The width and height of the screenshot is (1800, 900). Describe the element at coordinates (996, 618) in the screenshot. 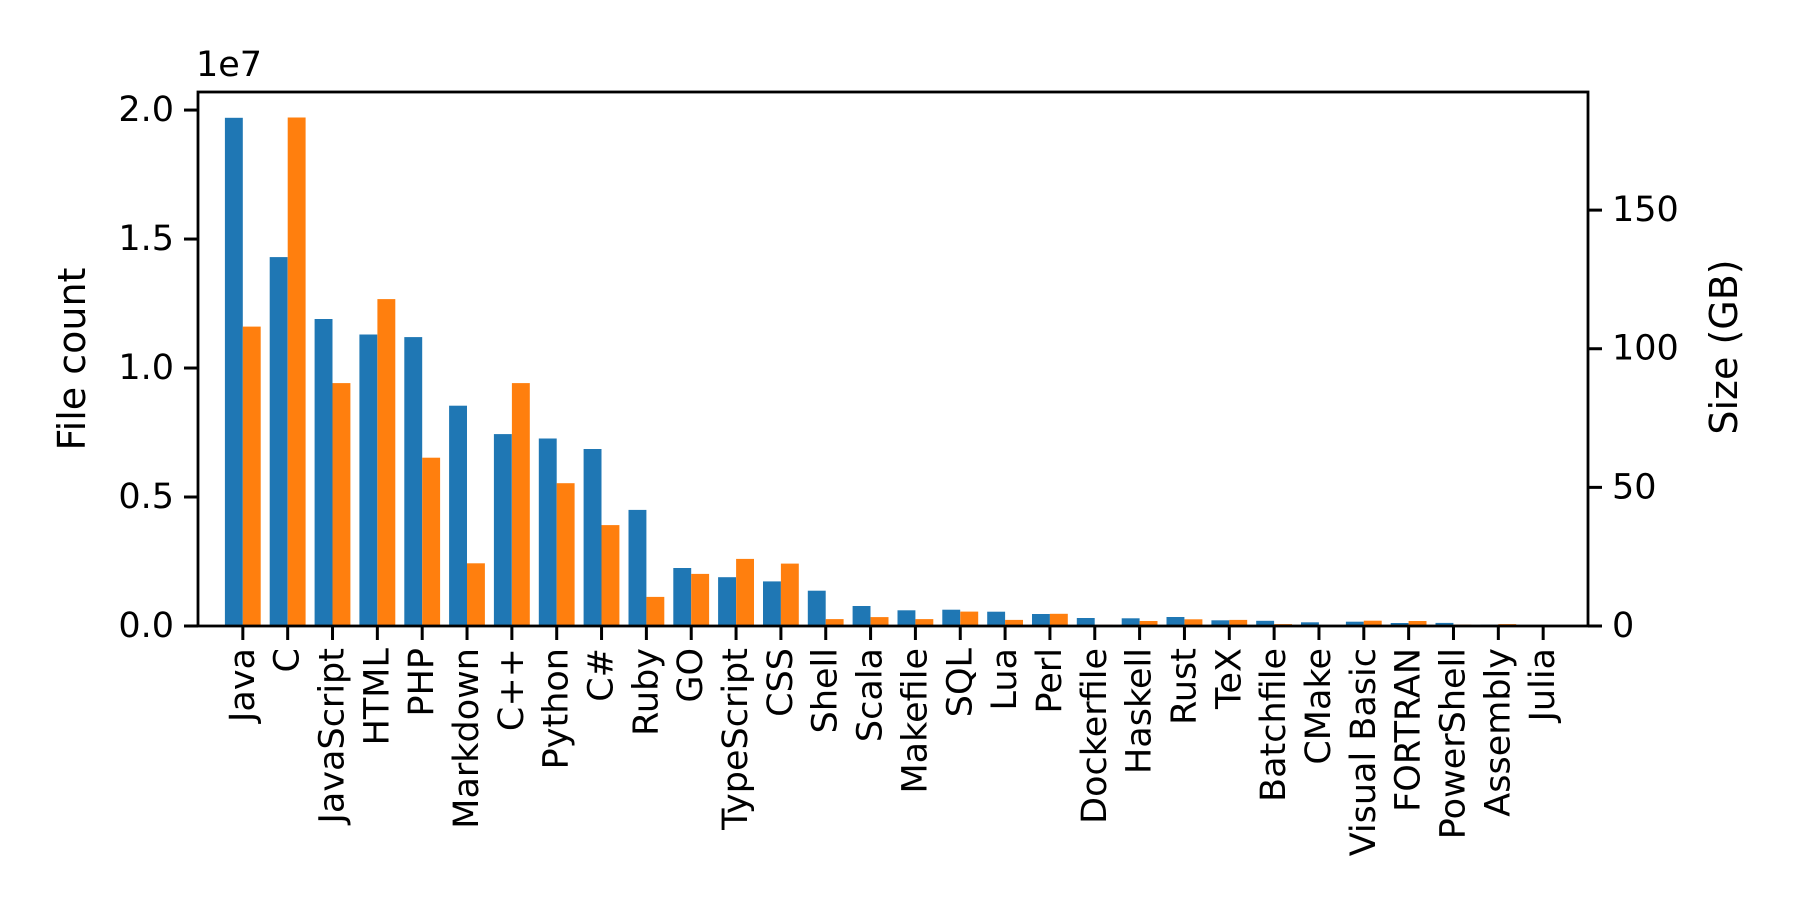

I see `bar-files-lua` at that location.